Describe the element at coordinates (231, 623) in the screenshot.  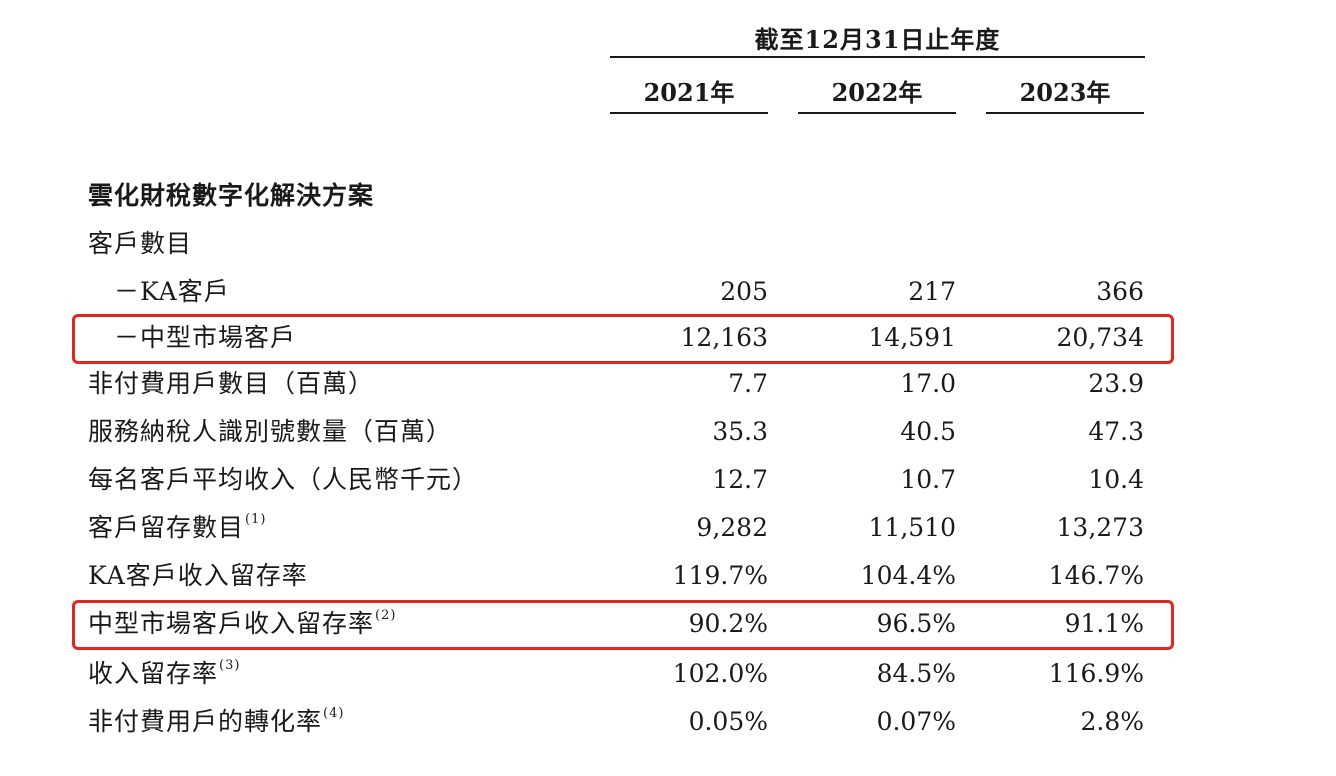
I see `row-label-text: 中型市場客戶收入留存率` at that location.